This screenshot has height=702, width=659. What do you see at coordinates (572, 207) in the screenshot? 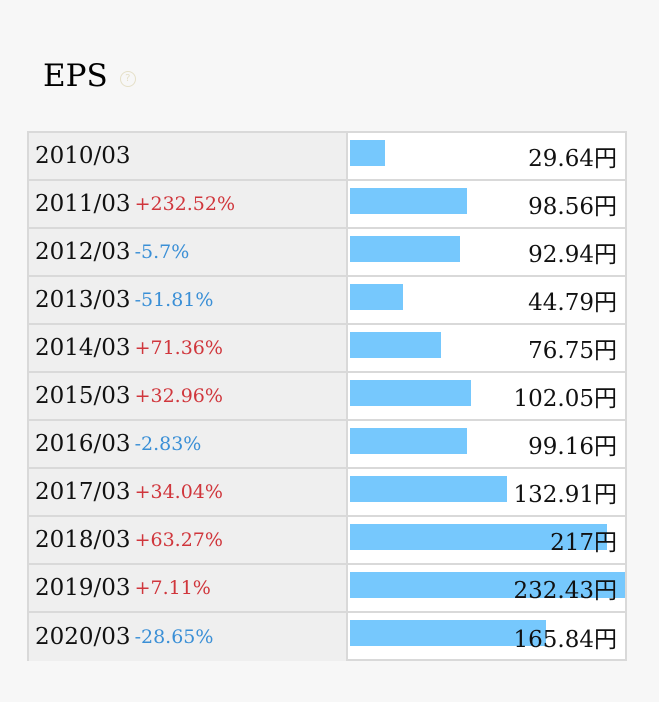
I see `value-label: 98.56円` at bounding box center [572, 207].